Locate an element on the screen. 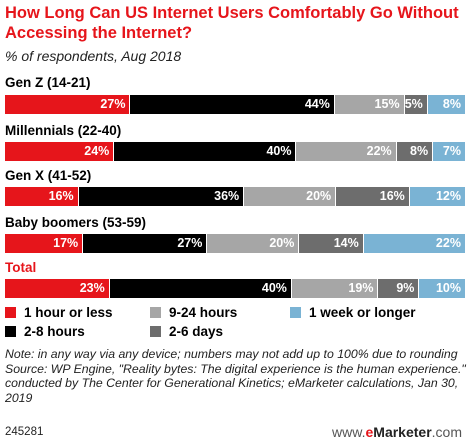 The image size is (470, 446). data-label: 5% is located at coordinates (413, 104).